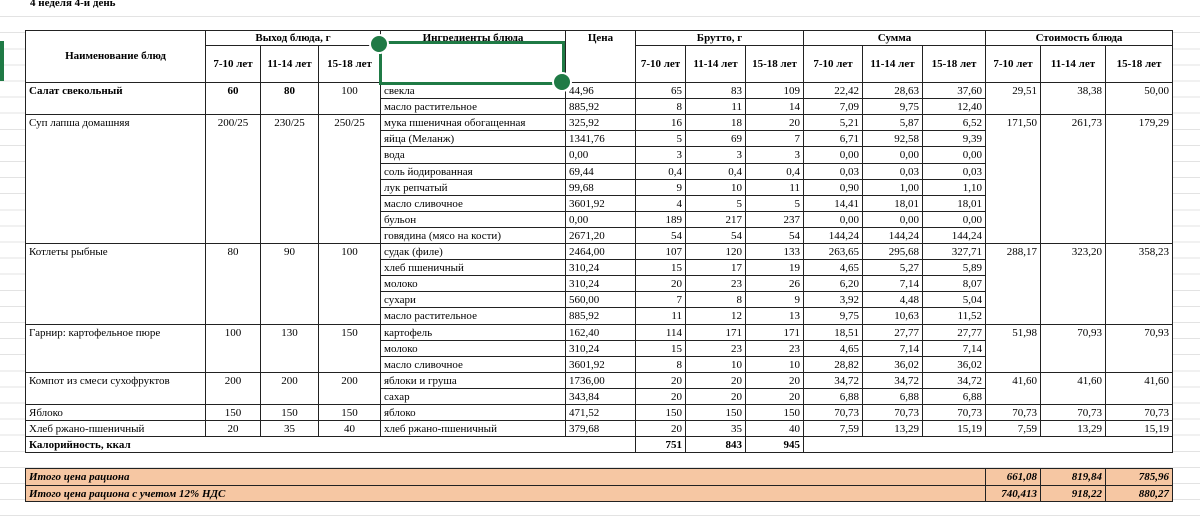  I want to click on ingredient-brutto: 23, so click(774, 348).